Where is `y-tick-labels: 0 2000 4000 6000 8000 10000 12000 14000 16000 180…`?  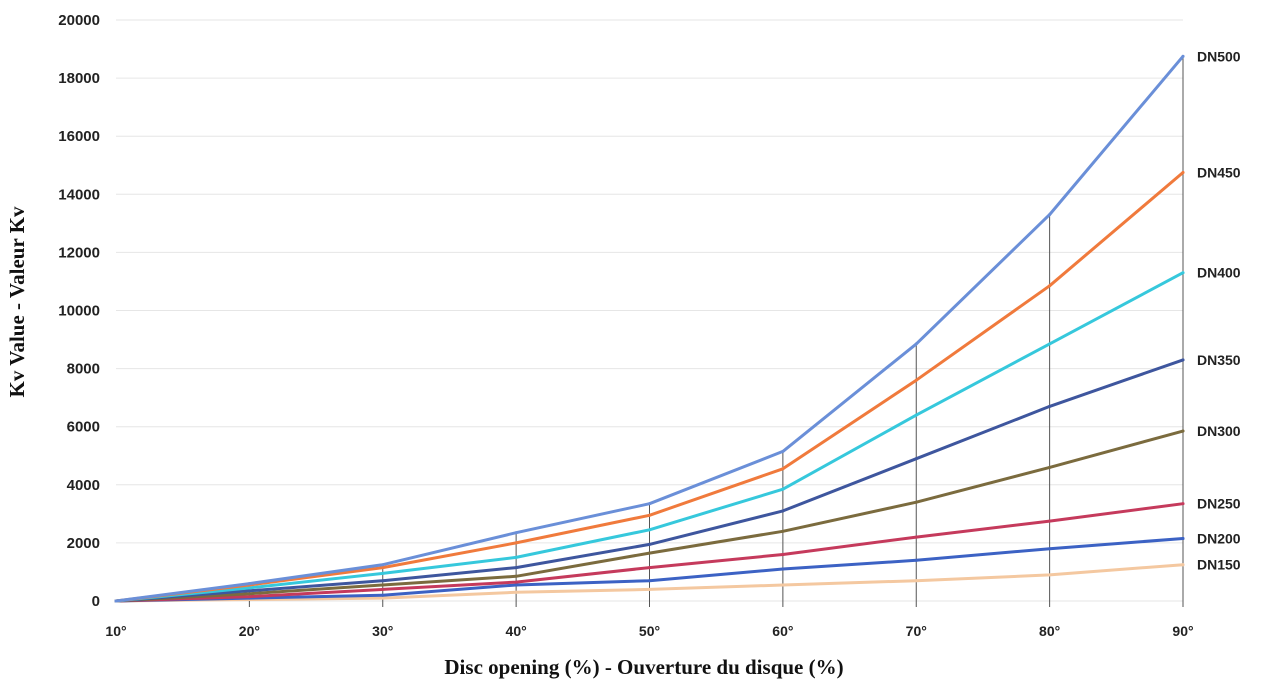
y-tick-labels: 0 2000 4000 6000 8000 10000 12000 14000 16000 180… is located at coordinates (79, 311).